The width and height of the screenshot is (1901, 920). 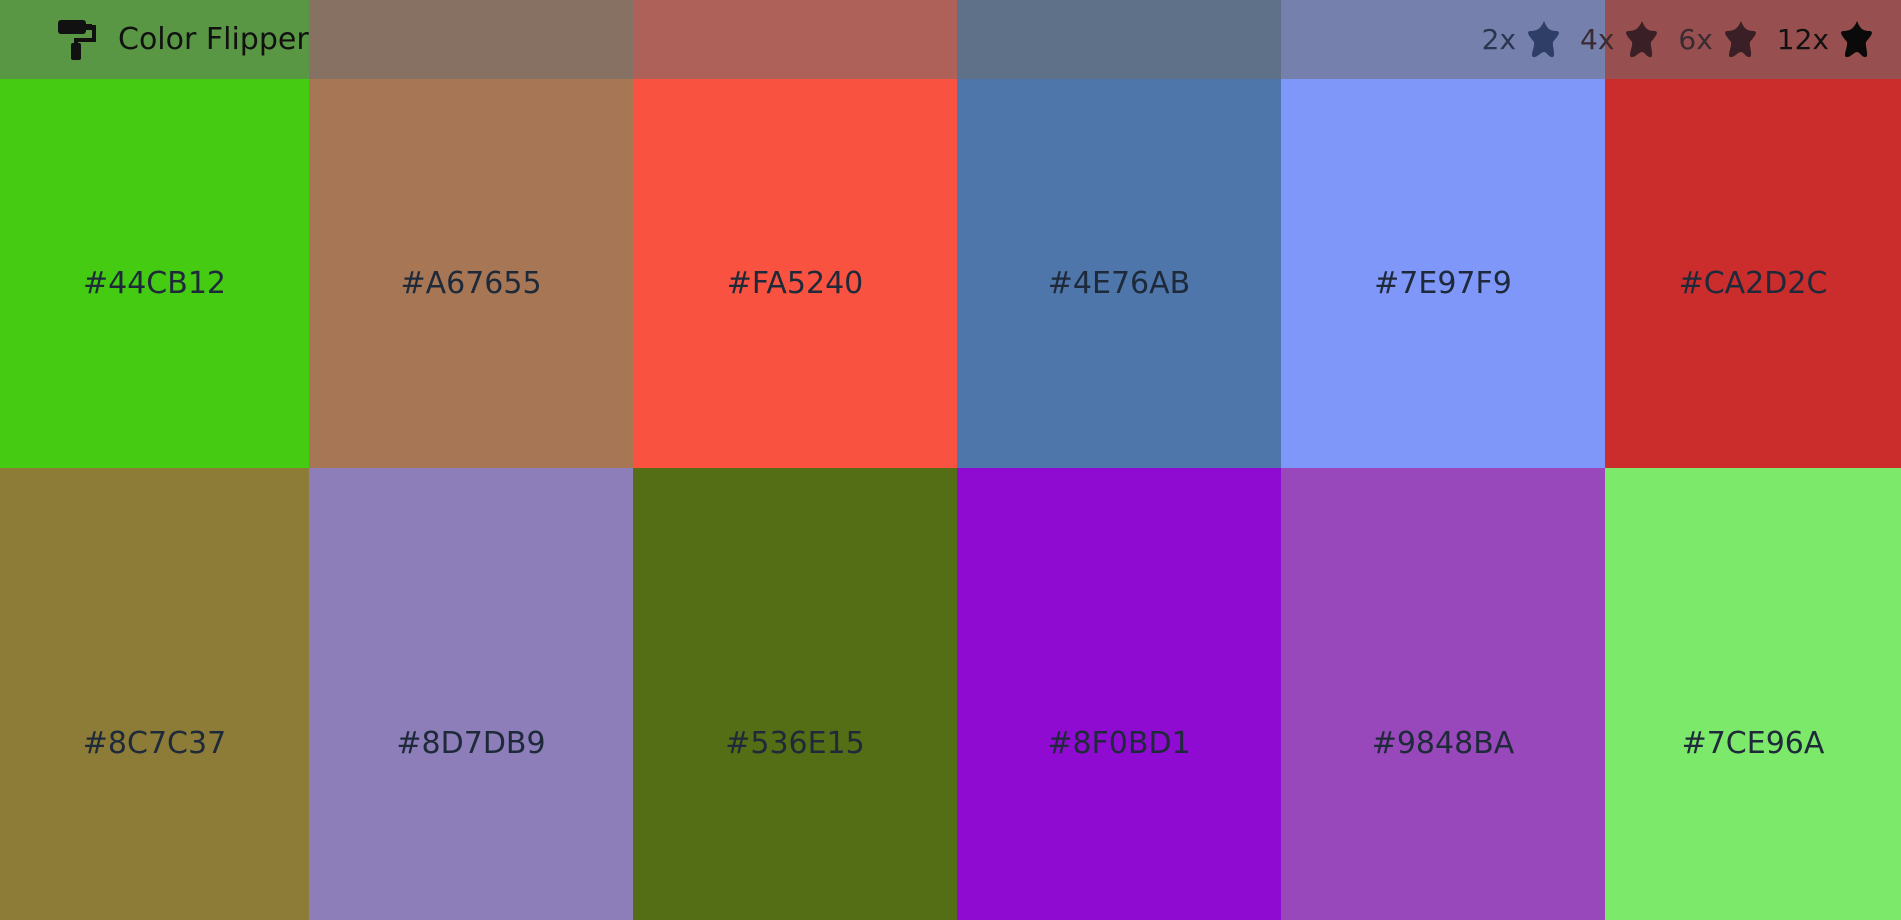 I want to click on multiplier-12x-button: 12x, so click(x=1828, y=40).